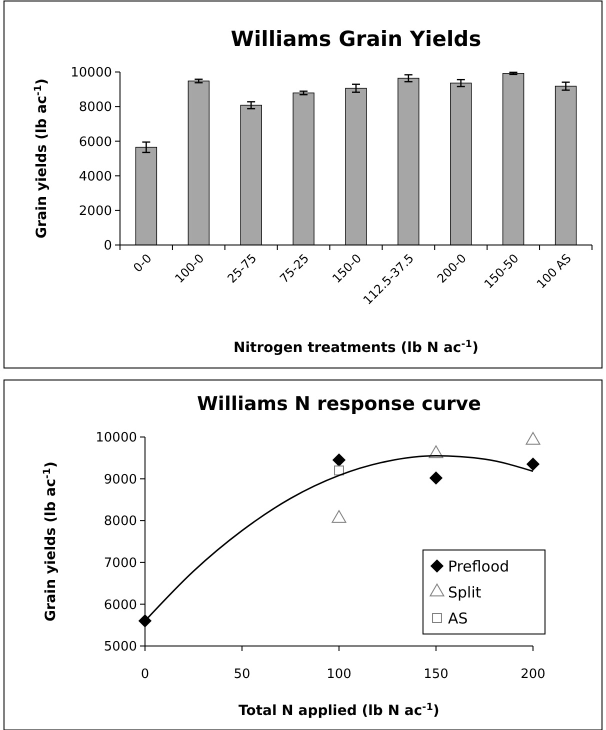 The width and height of the screenshot is (606, 730). I want to click on y-tick-label: 2000, so click(95, 211).